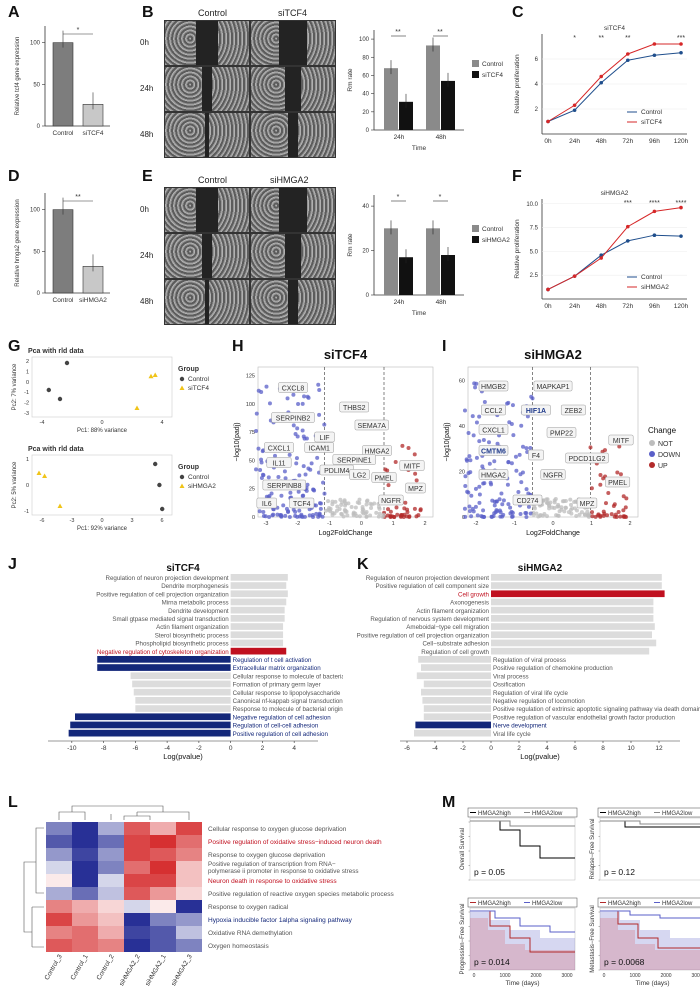 This screenshot has height=993, width=700. Describe the element at coordinates (475, 74) in the screenshot. I see `legend-swatch` at that location.